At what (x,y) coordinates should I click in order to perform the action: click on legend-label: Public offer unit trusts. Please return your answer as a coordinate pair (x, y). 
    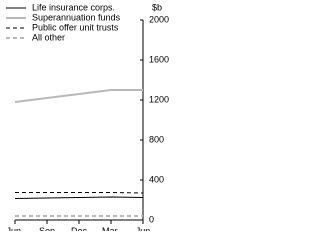
    Looking at the image, I should click on (75, 27).